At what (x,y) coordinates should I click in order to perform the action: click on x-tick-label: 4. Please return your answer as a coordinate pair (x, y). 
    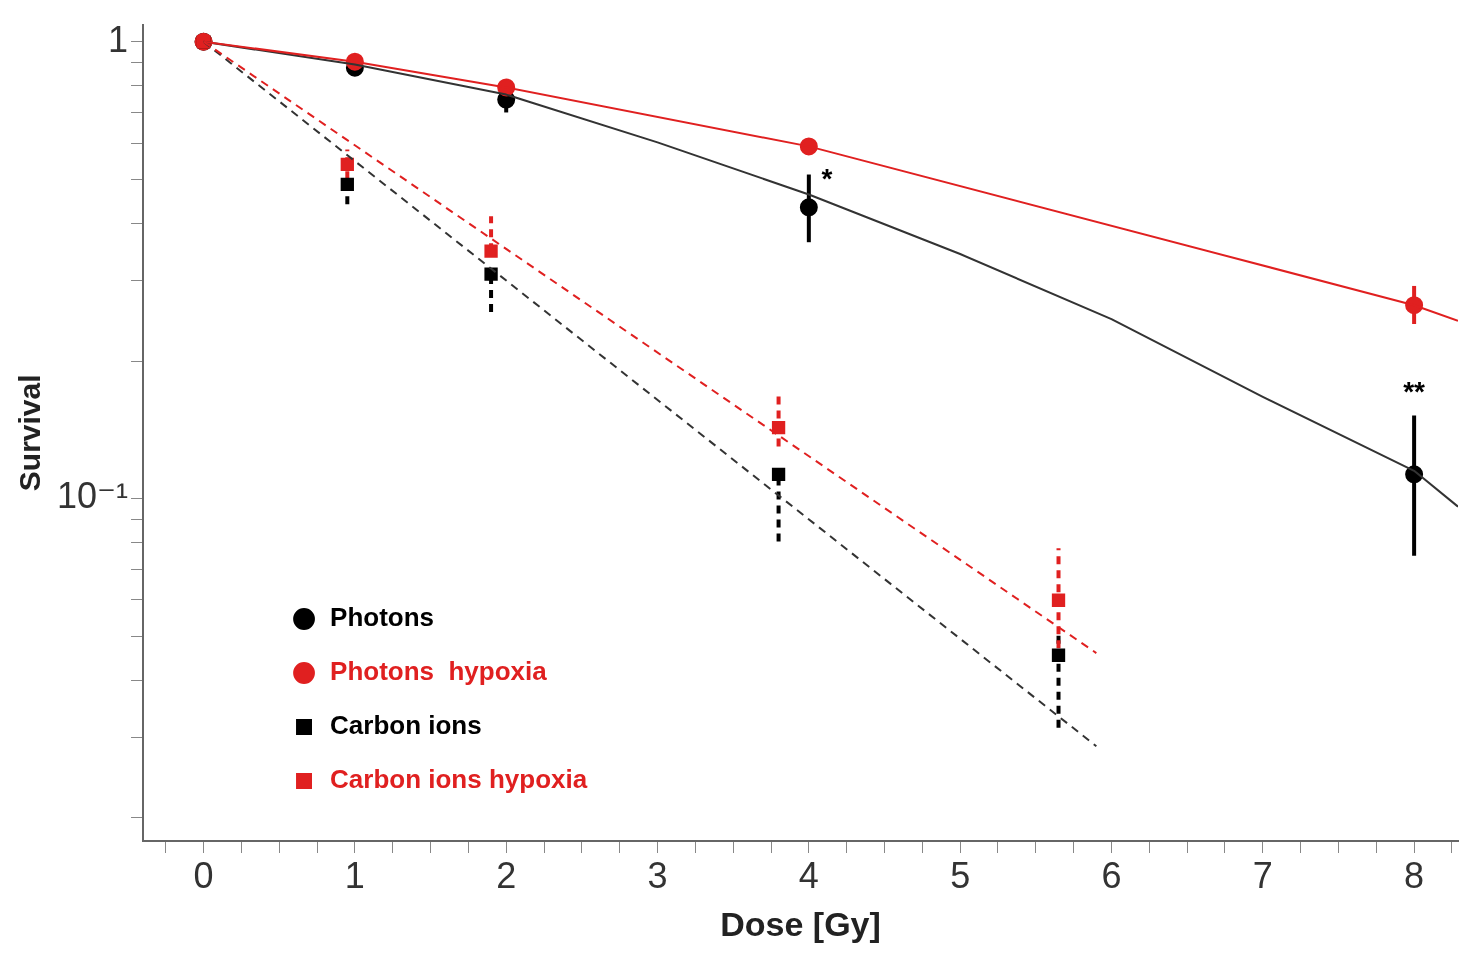
    Looking at the image, I should click on (808, 875).